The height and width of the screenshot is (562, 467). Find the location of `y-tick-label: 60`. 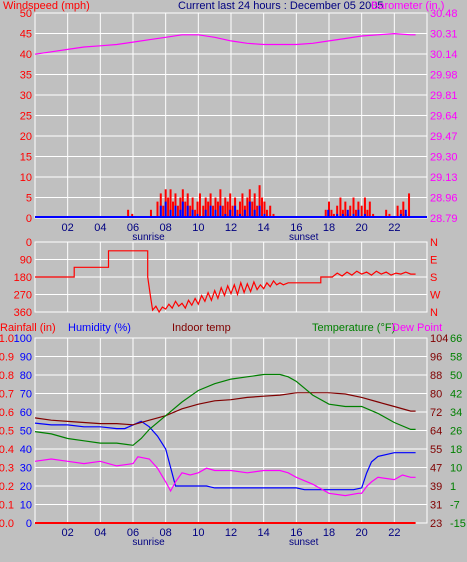

y-tick-label: 60 is located at coordinates (26, 413).